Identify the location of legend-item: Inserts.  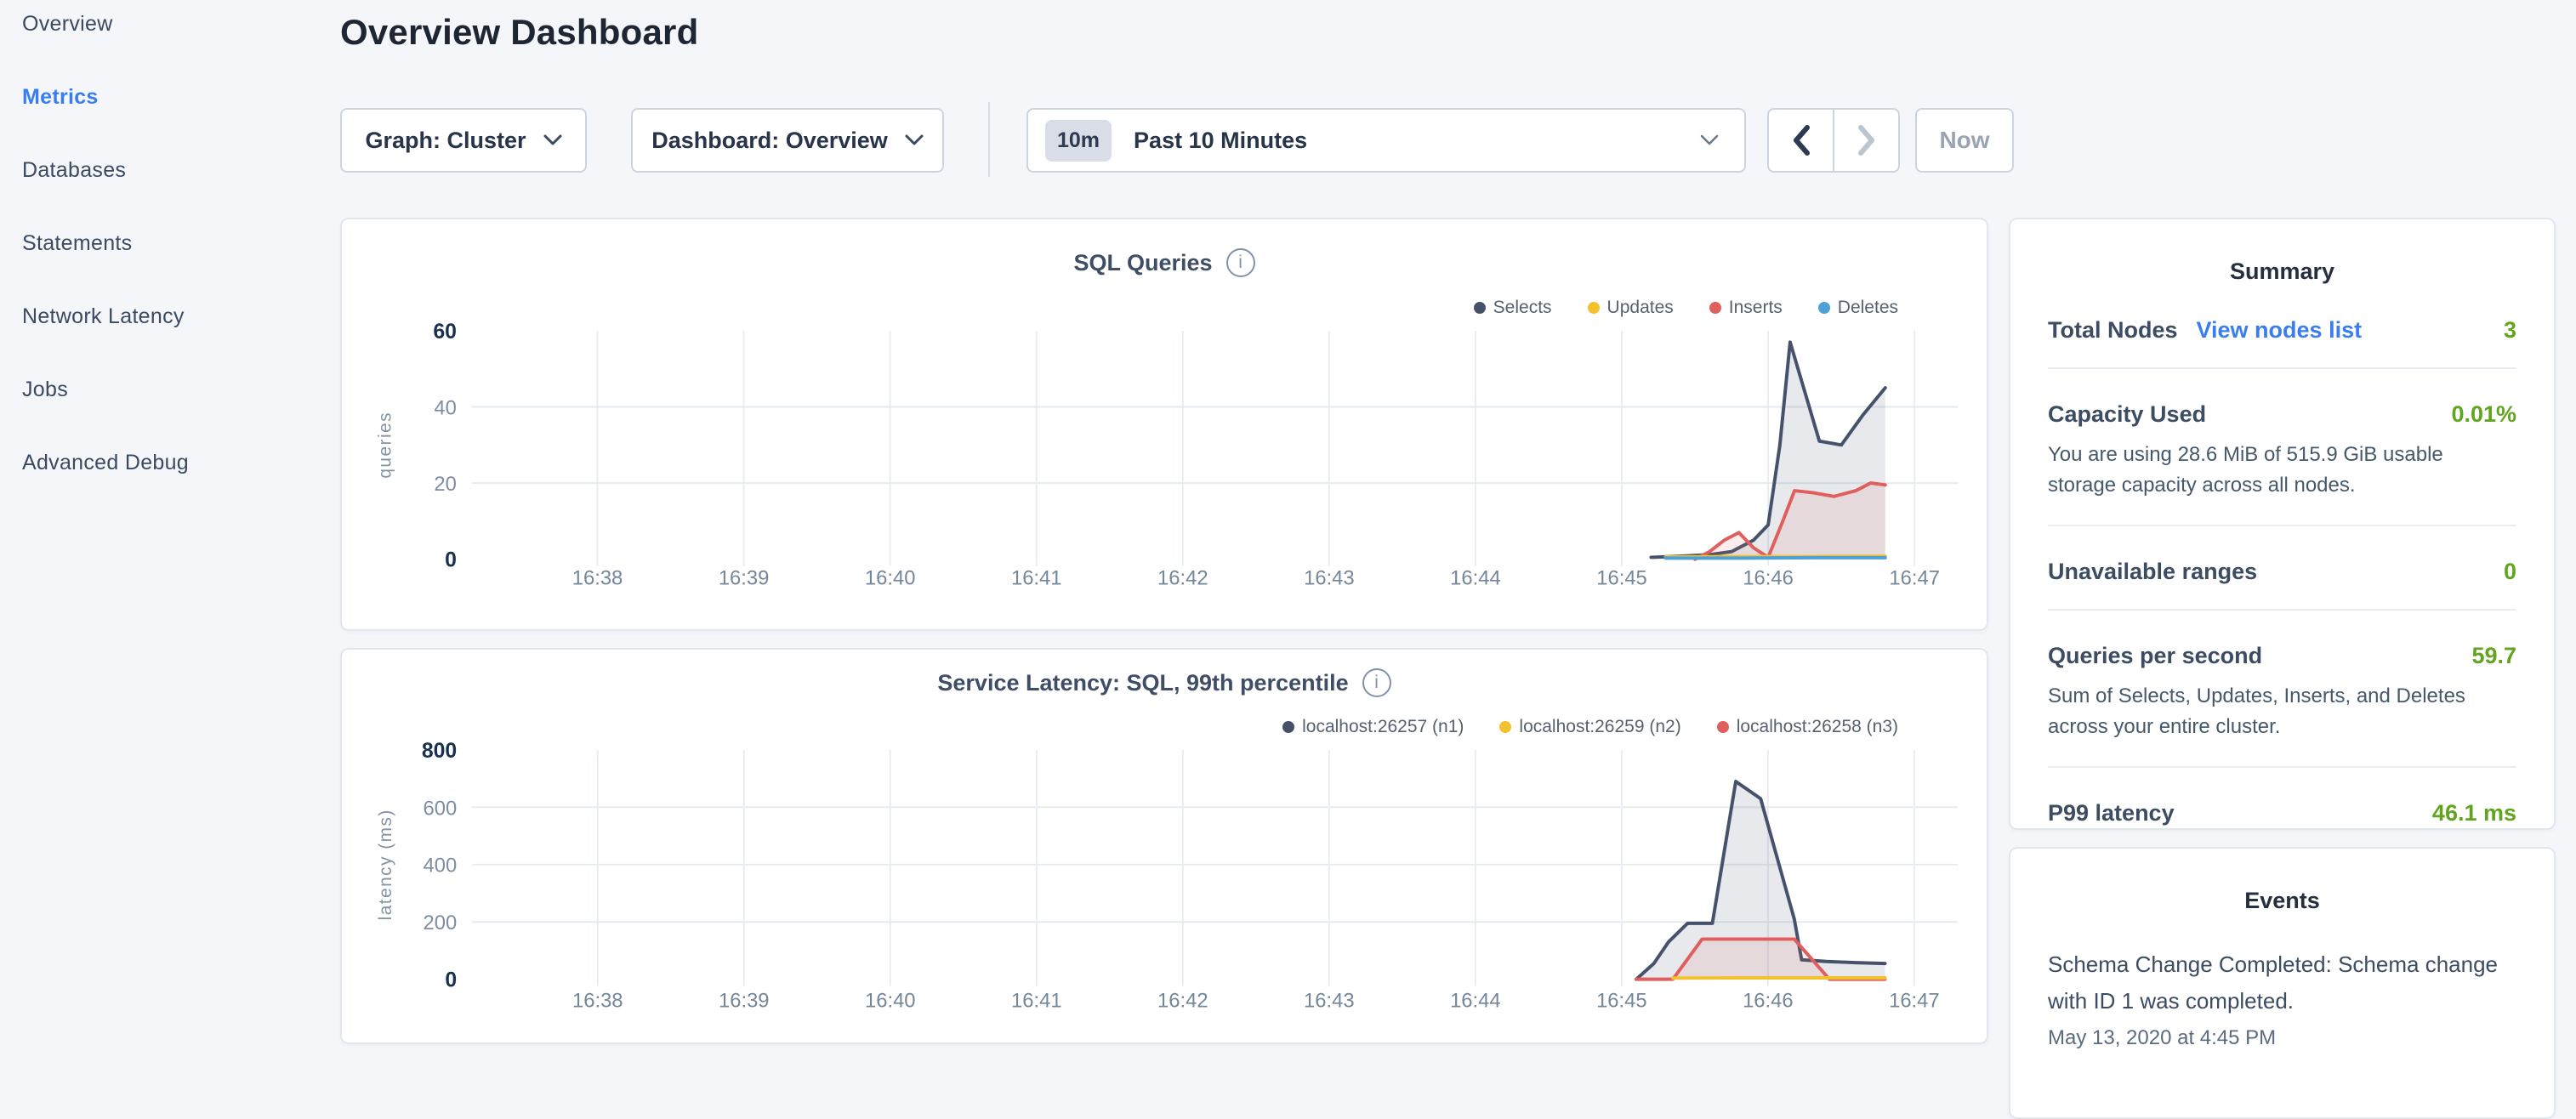
(1746, 308).